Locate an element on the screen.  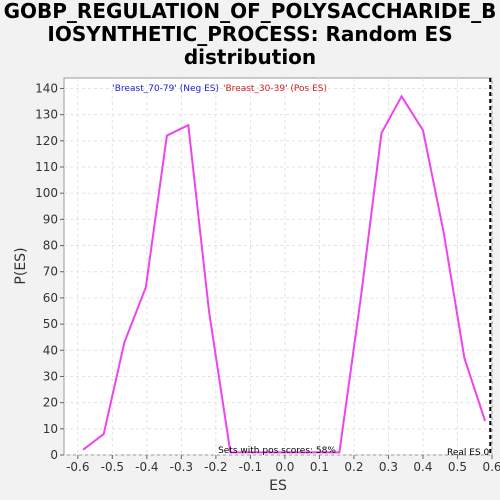
pos-scores-label: Sets with pos scores: 58% is located at coordinates (277, 451).